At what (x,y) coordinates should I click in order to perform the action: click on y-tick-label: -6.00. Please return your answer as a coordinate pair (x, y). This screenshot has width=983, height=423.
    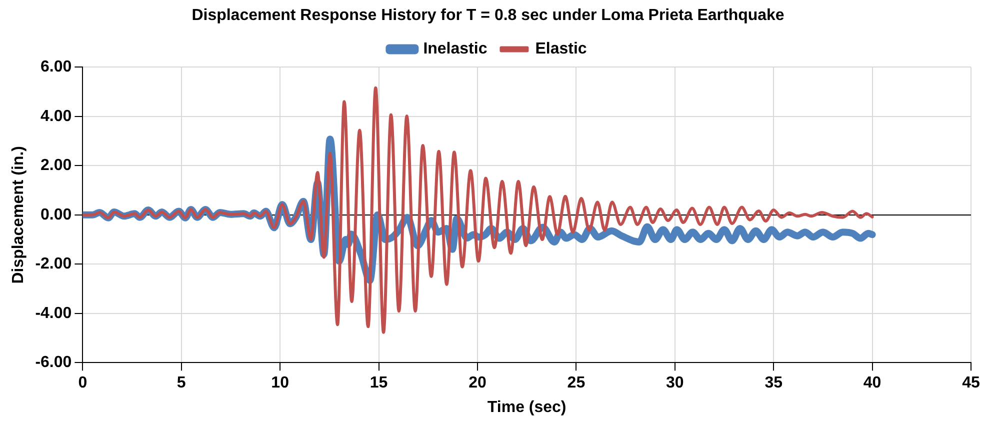
    Looking at the image, I should click on (53, 363).